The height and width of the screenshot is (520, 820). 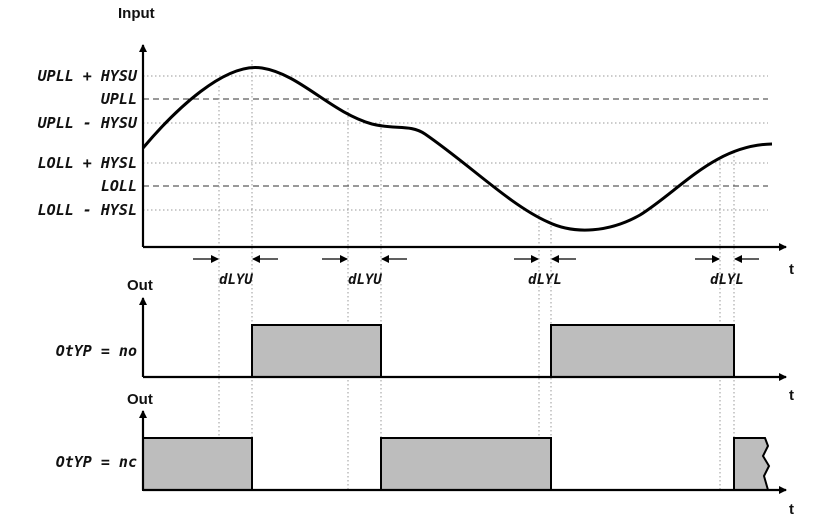 I want to click on delay-label-1: dLYU, so click(x=236, y=280).